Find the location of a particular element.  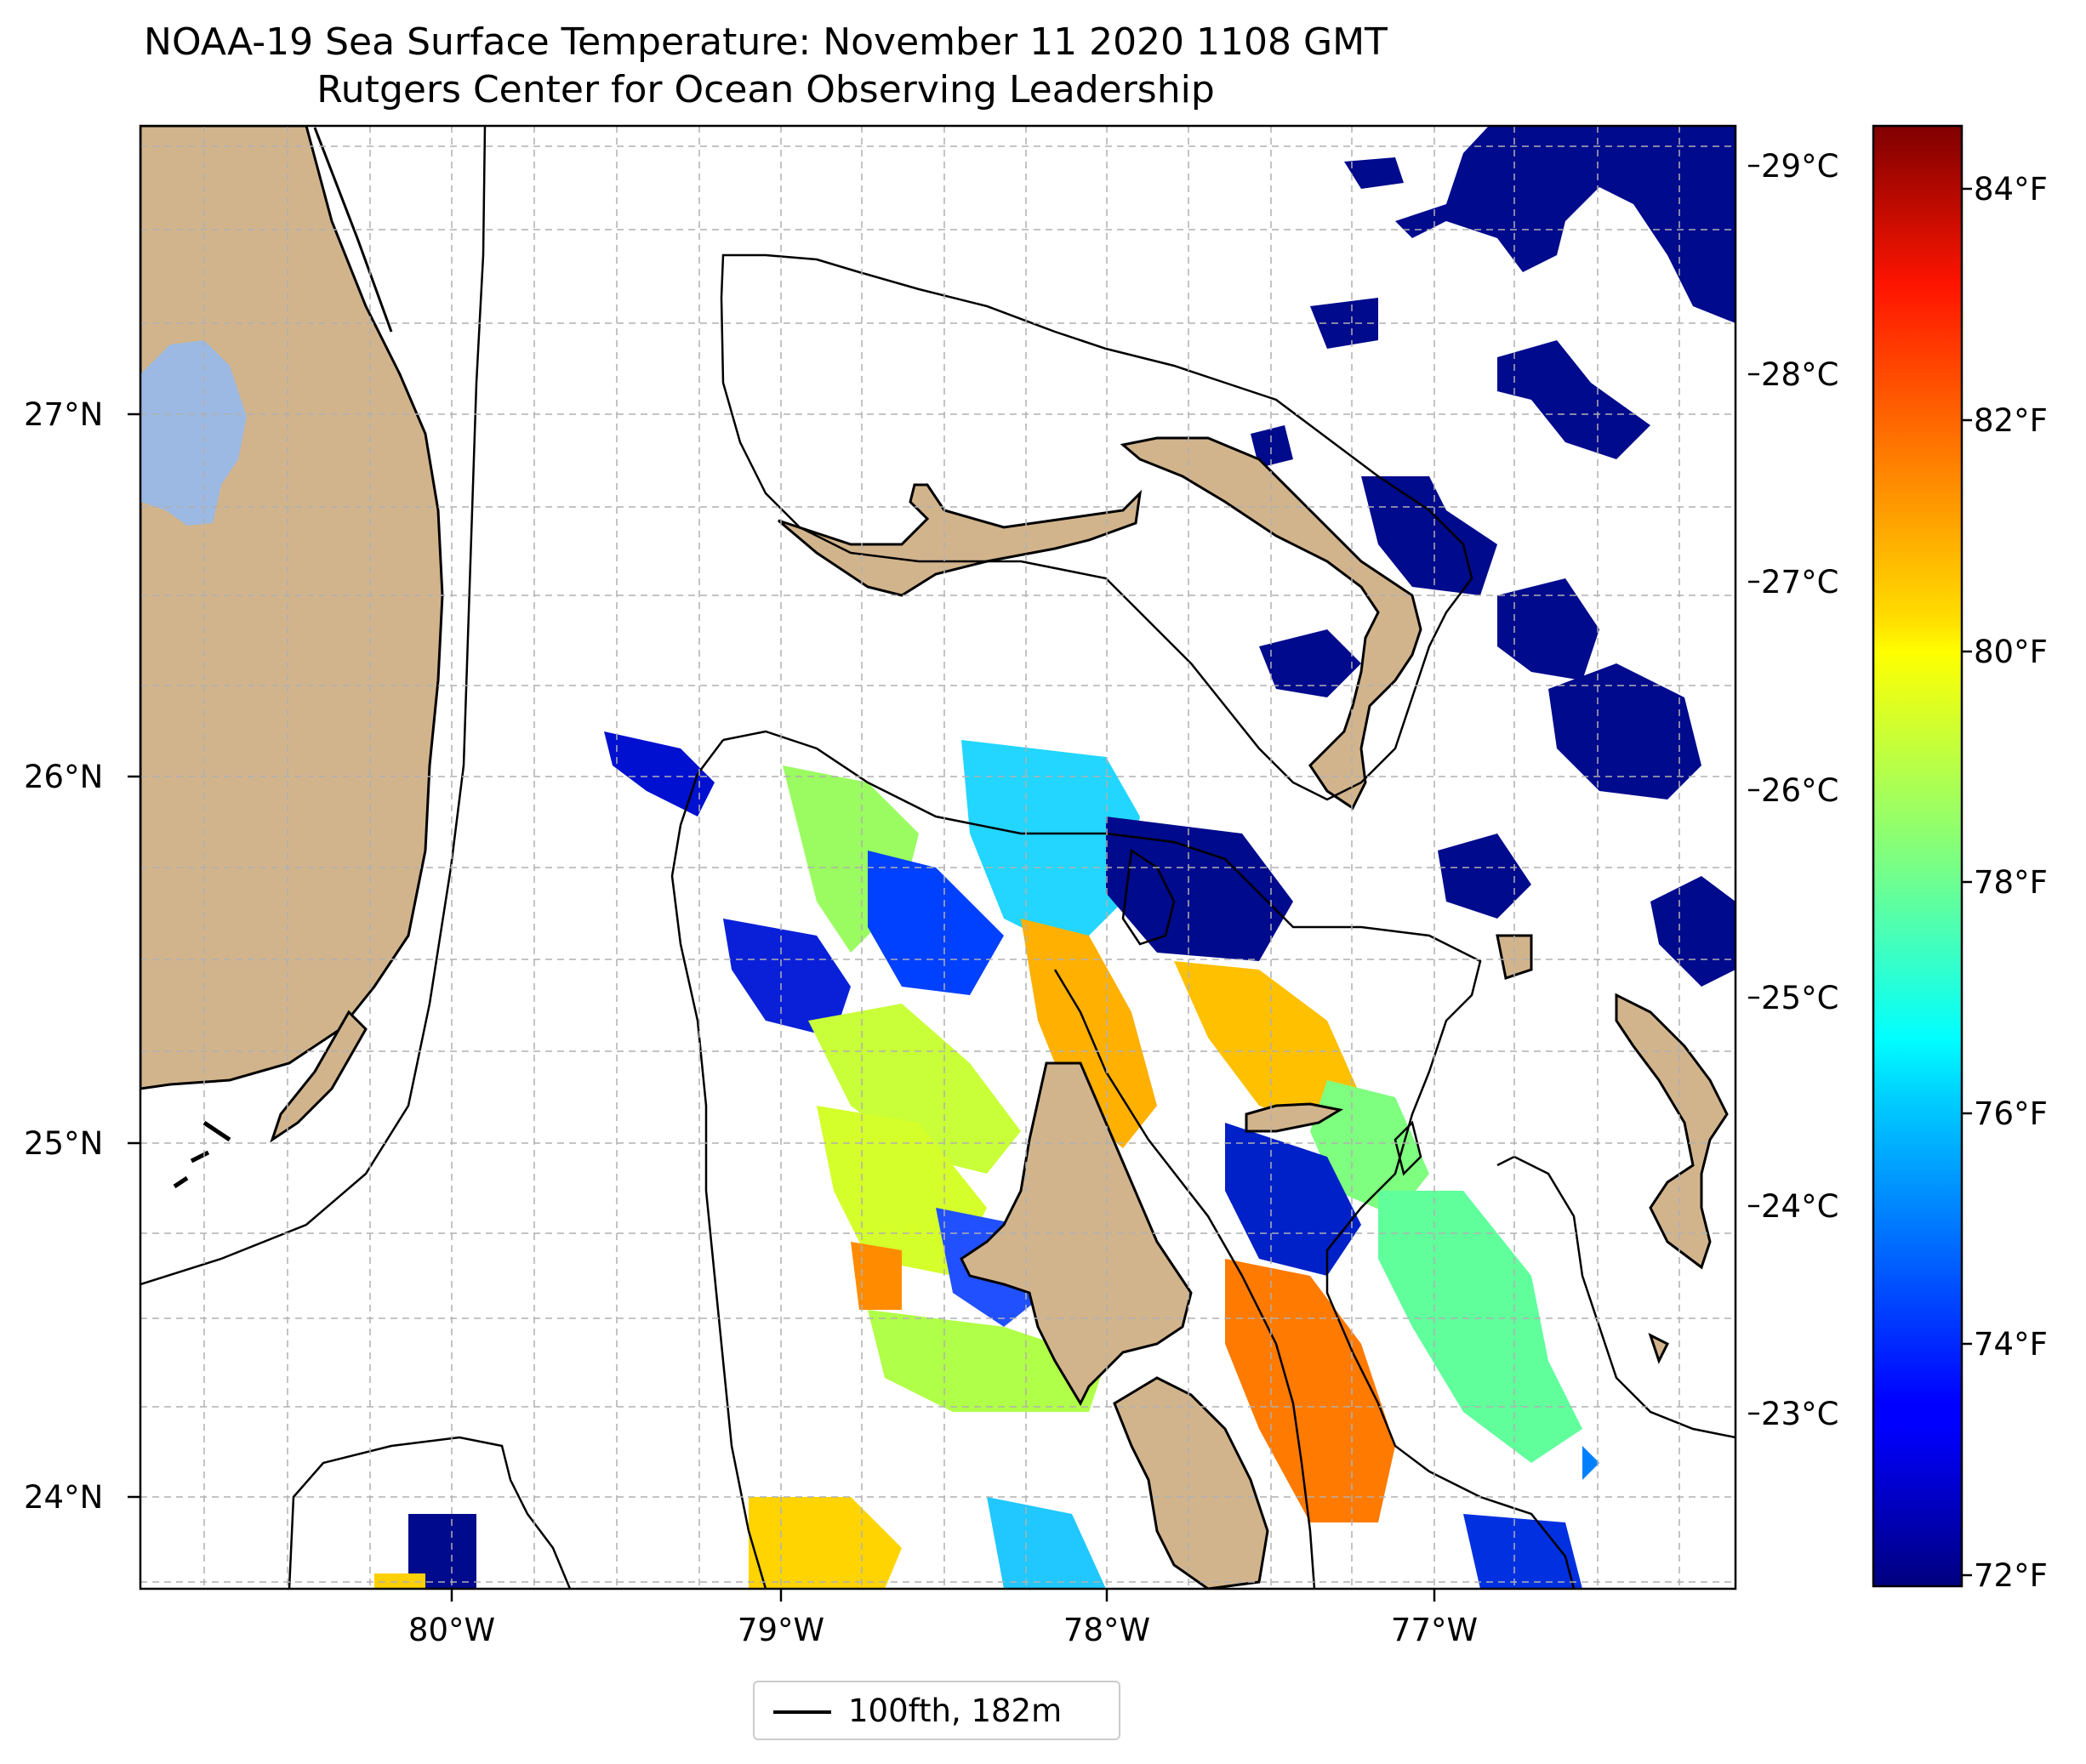

fahrenheit-label-78: 78°F is located at coordinates (2011, 882).